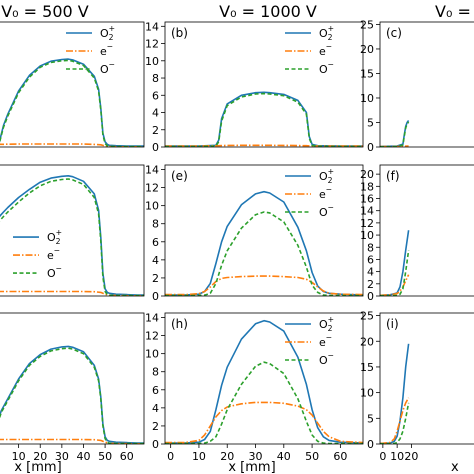  I want to click on y-tick-label: 15, so click(367, 73).